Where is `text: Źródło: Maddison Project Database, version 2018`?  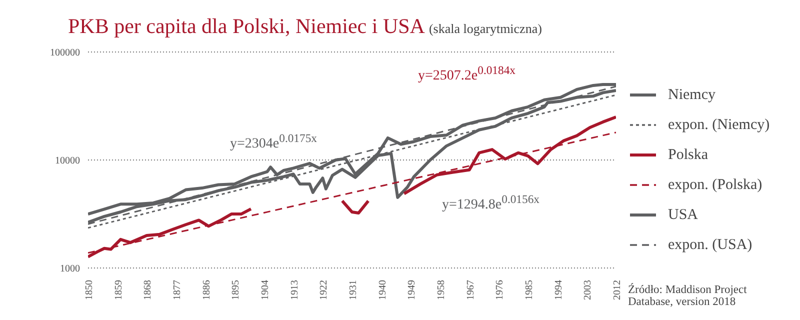 text: Źródło: Maddison Project Database, version 2018 is located at coordinates (688, 296).